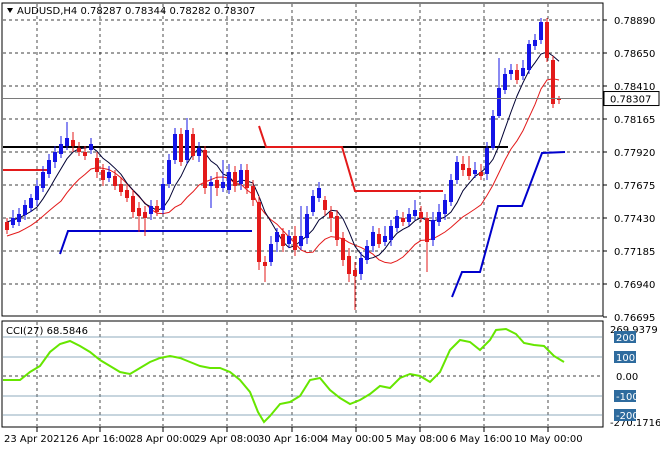 This screenshot has height=450, width=660. What do you see at coordinates (634, 186) in the screenshot?
I see `price-tick-label: 0.77675` at bounding box center [634, 186].